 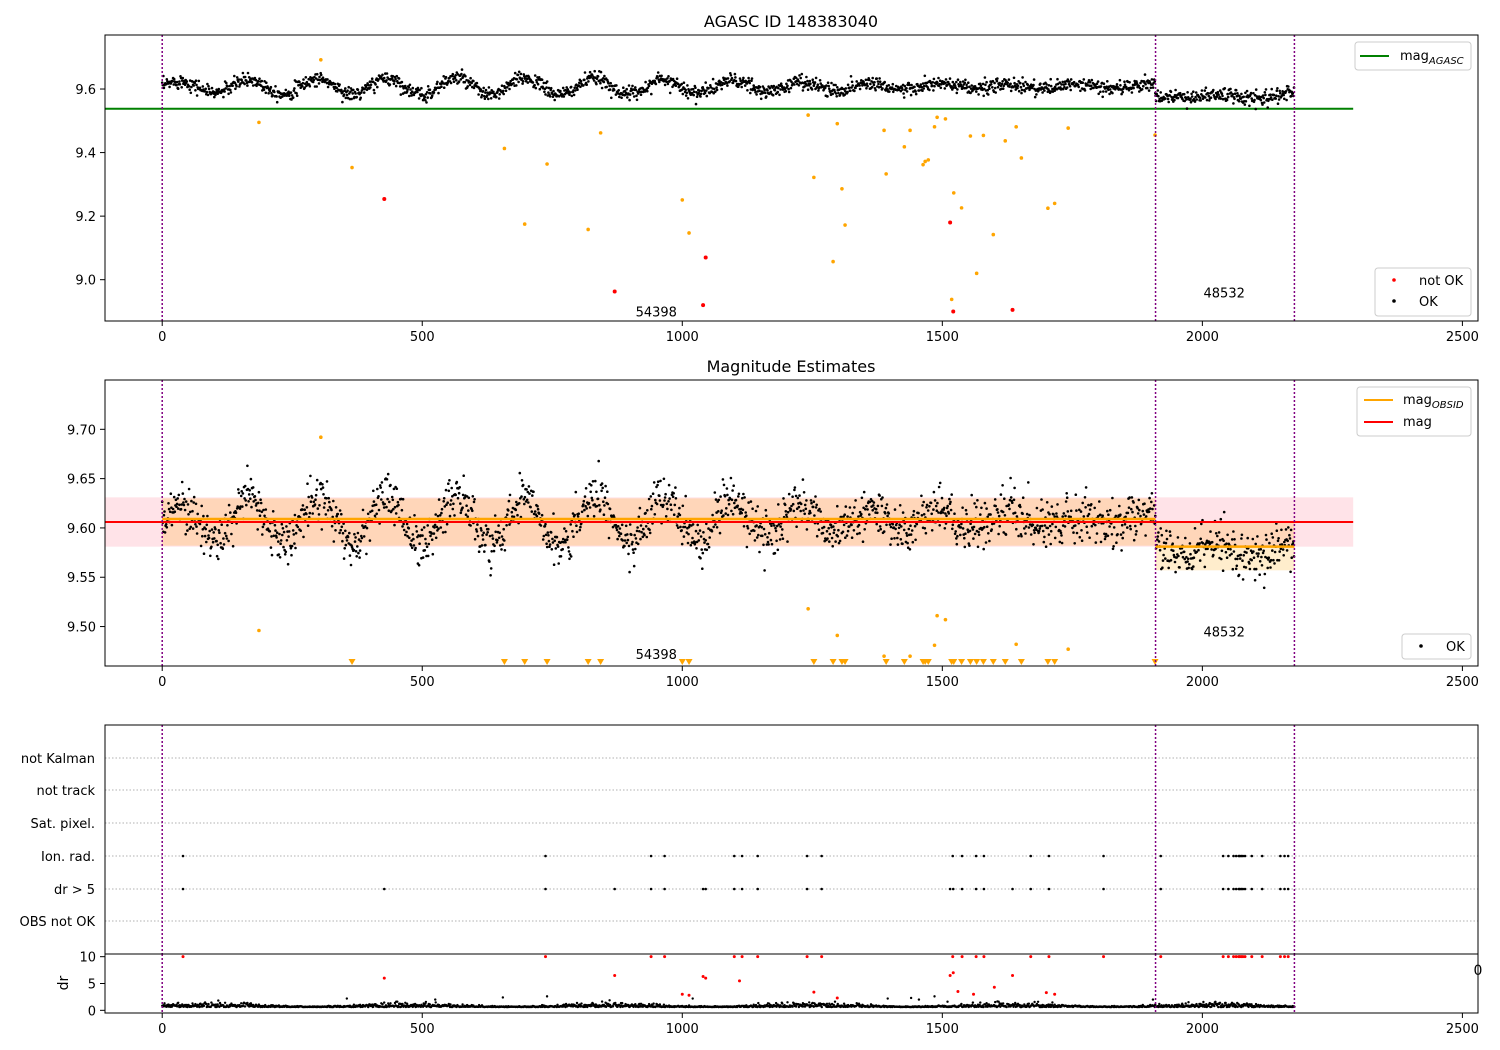 I want to click on panel-2-orange-point, so click(x=259, y=630).